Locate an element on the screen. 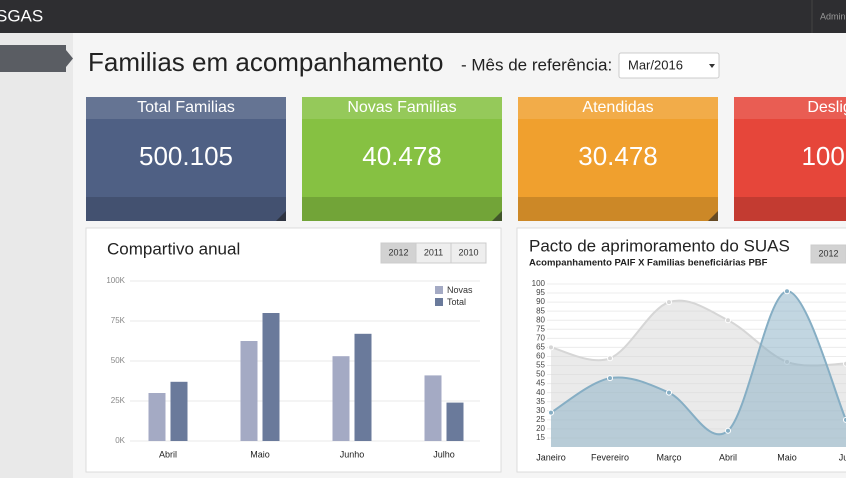  y-tick-label: 20 is located at coordinates (540, 428).